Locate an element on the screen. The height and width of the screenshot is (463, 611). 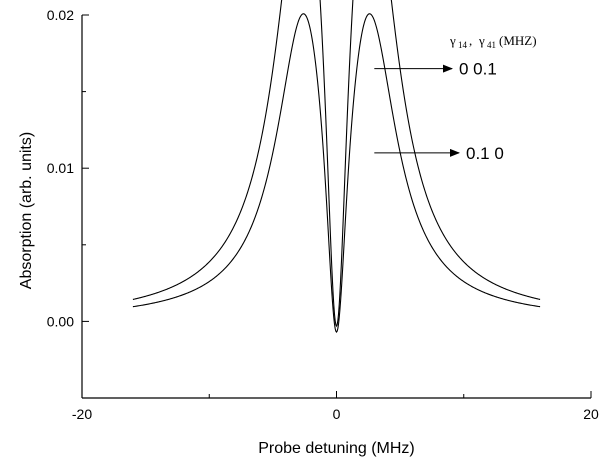
legend-gamma-41-symbol: γ is located at coordinates (481, 40).